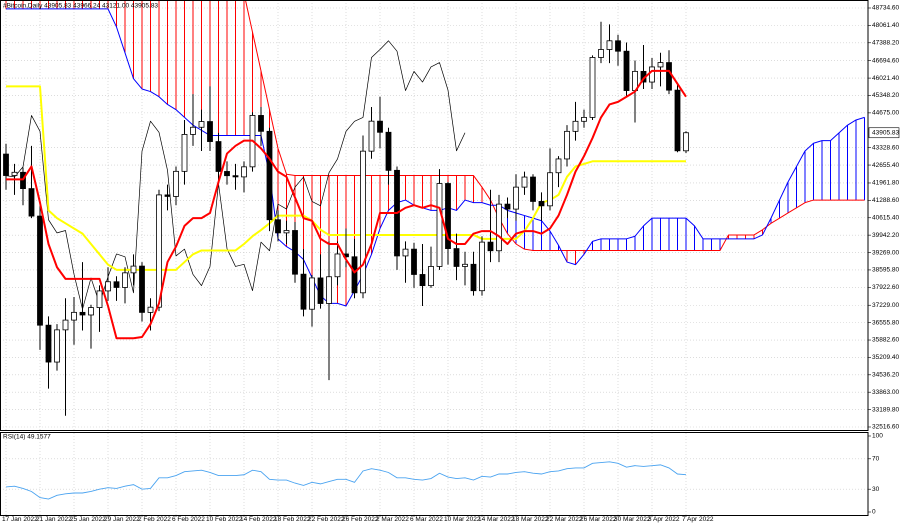  I want to click on x-tick-label: 17 Jan 2022, so click(20, 519).